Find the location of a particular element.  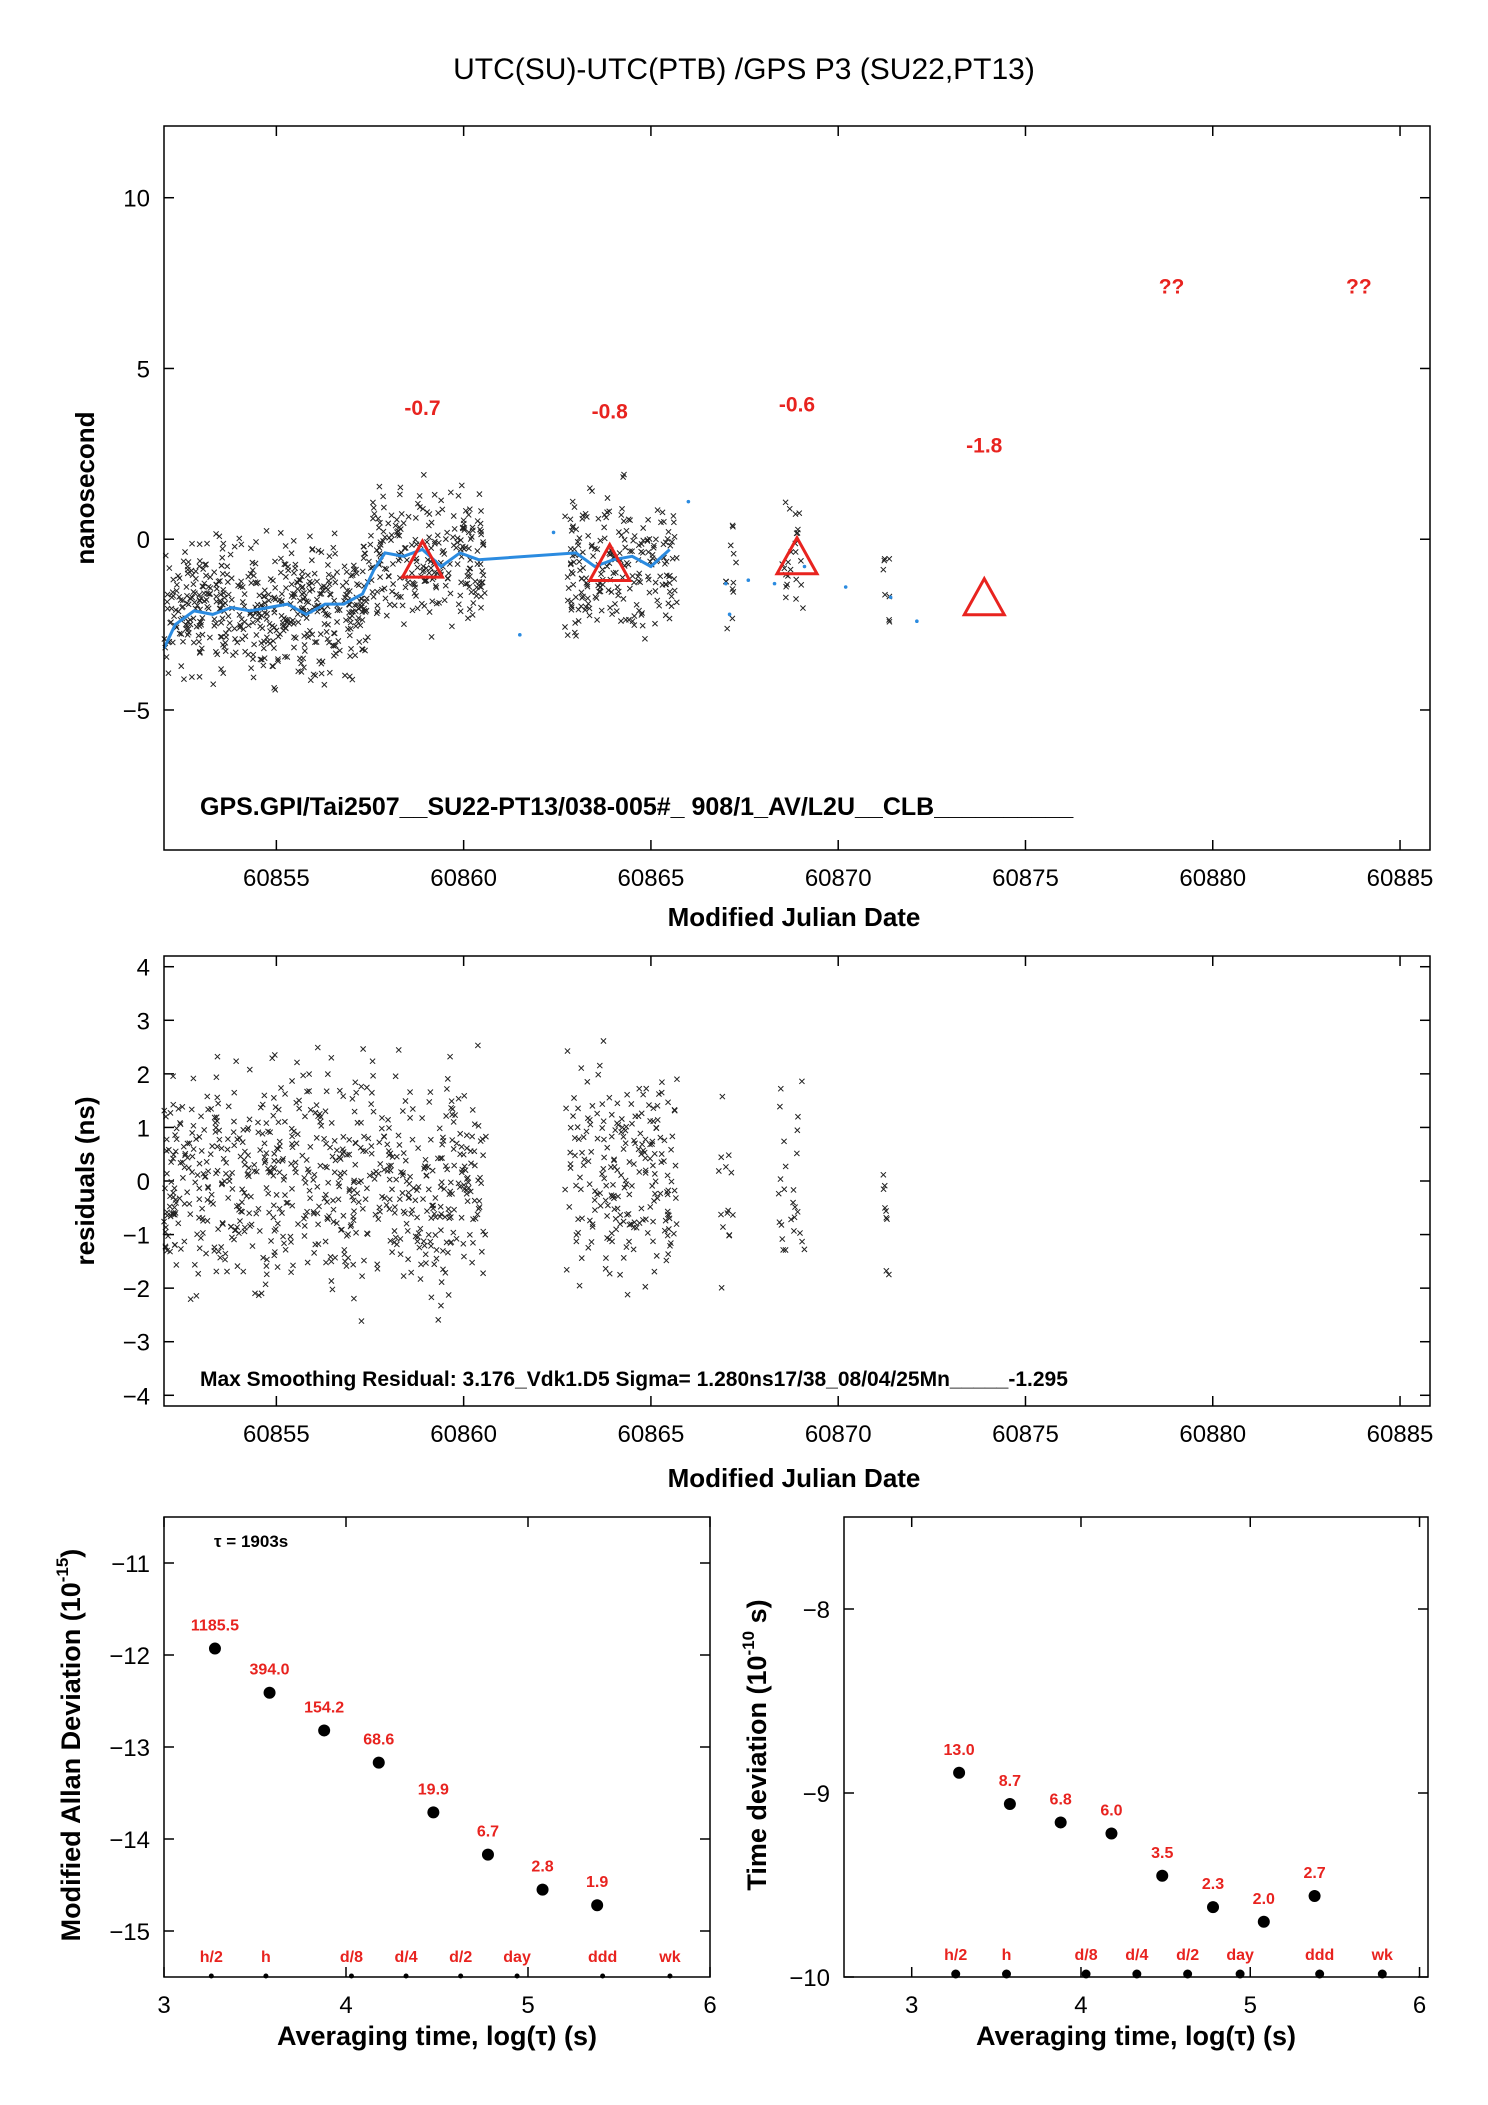

panel4-ylabel: Time deviation (10-10 s) is located at coordinates (755, 1744).